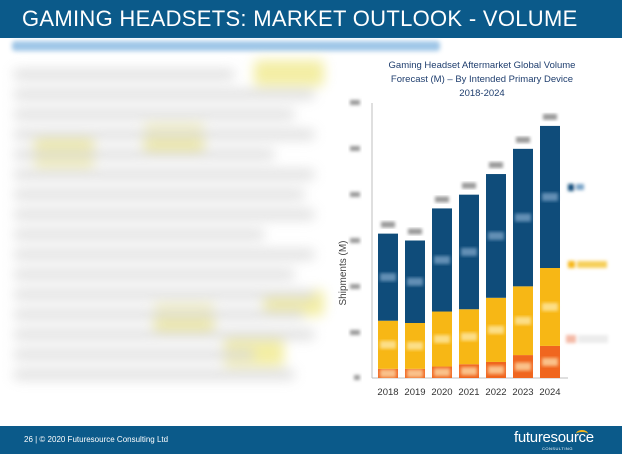 The width and height of the screenshot is (622, 454). I want to click on chart-title-line-1: Gaming Headset Aftermarket Global Volume, so click(482, 65).